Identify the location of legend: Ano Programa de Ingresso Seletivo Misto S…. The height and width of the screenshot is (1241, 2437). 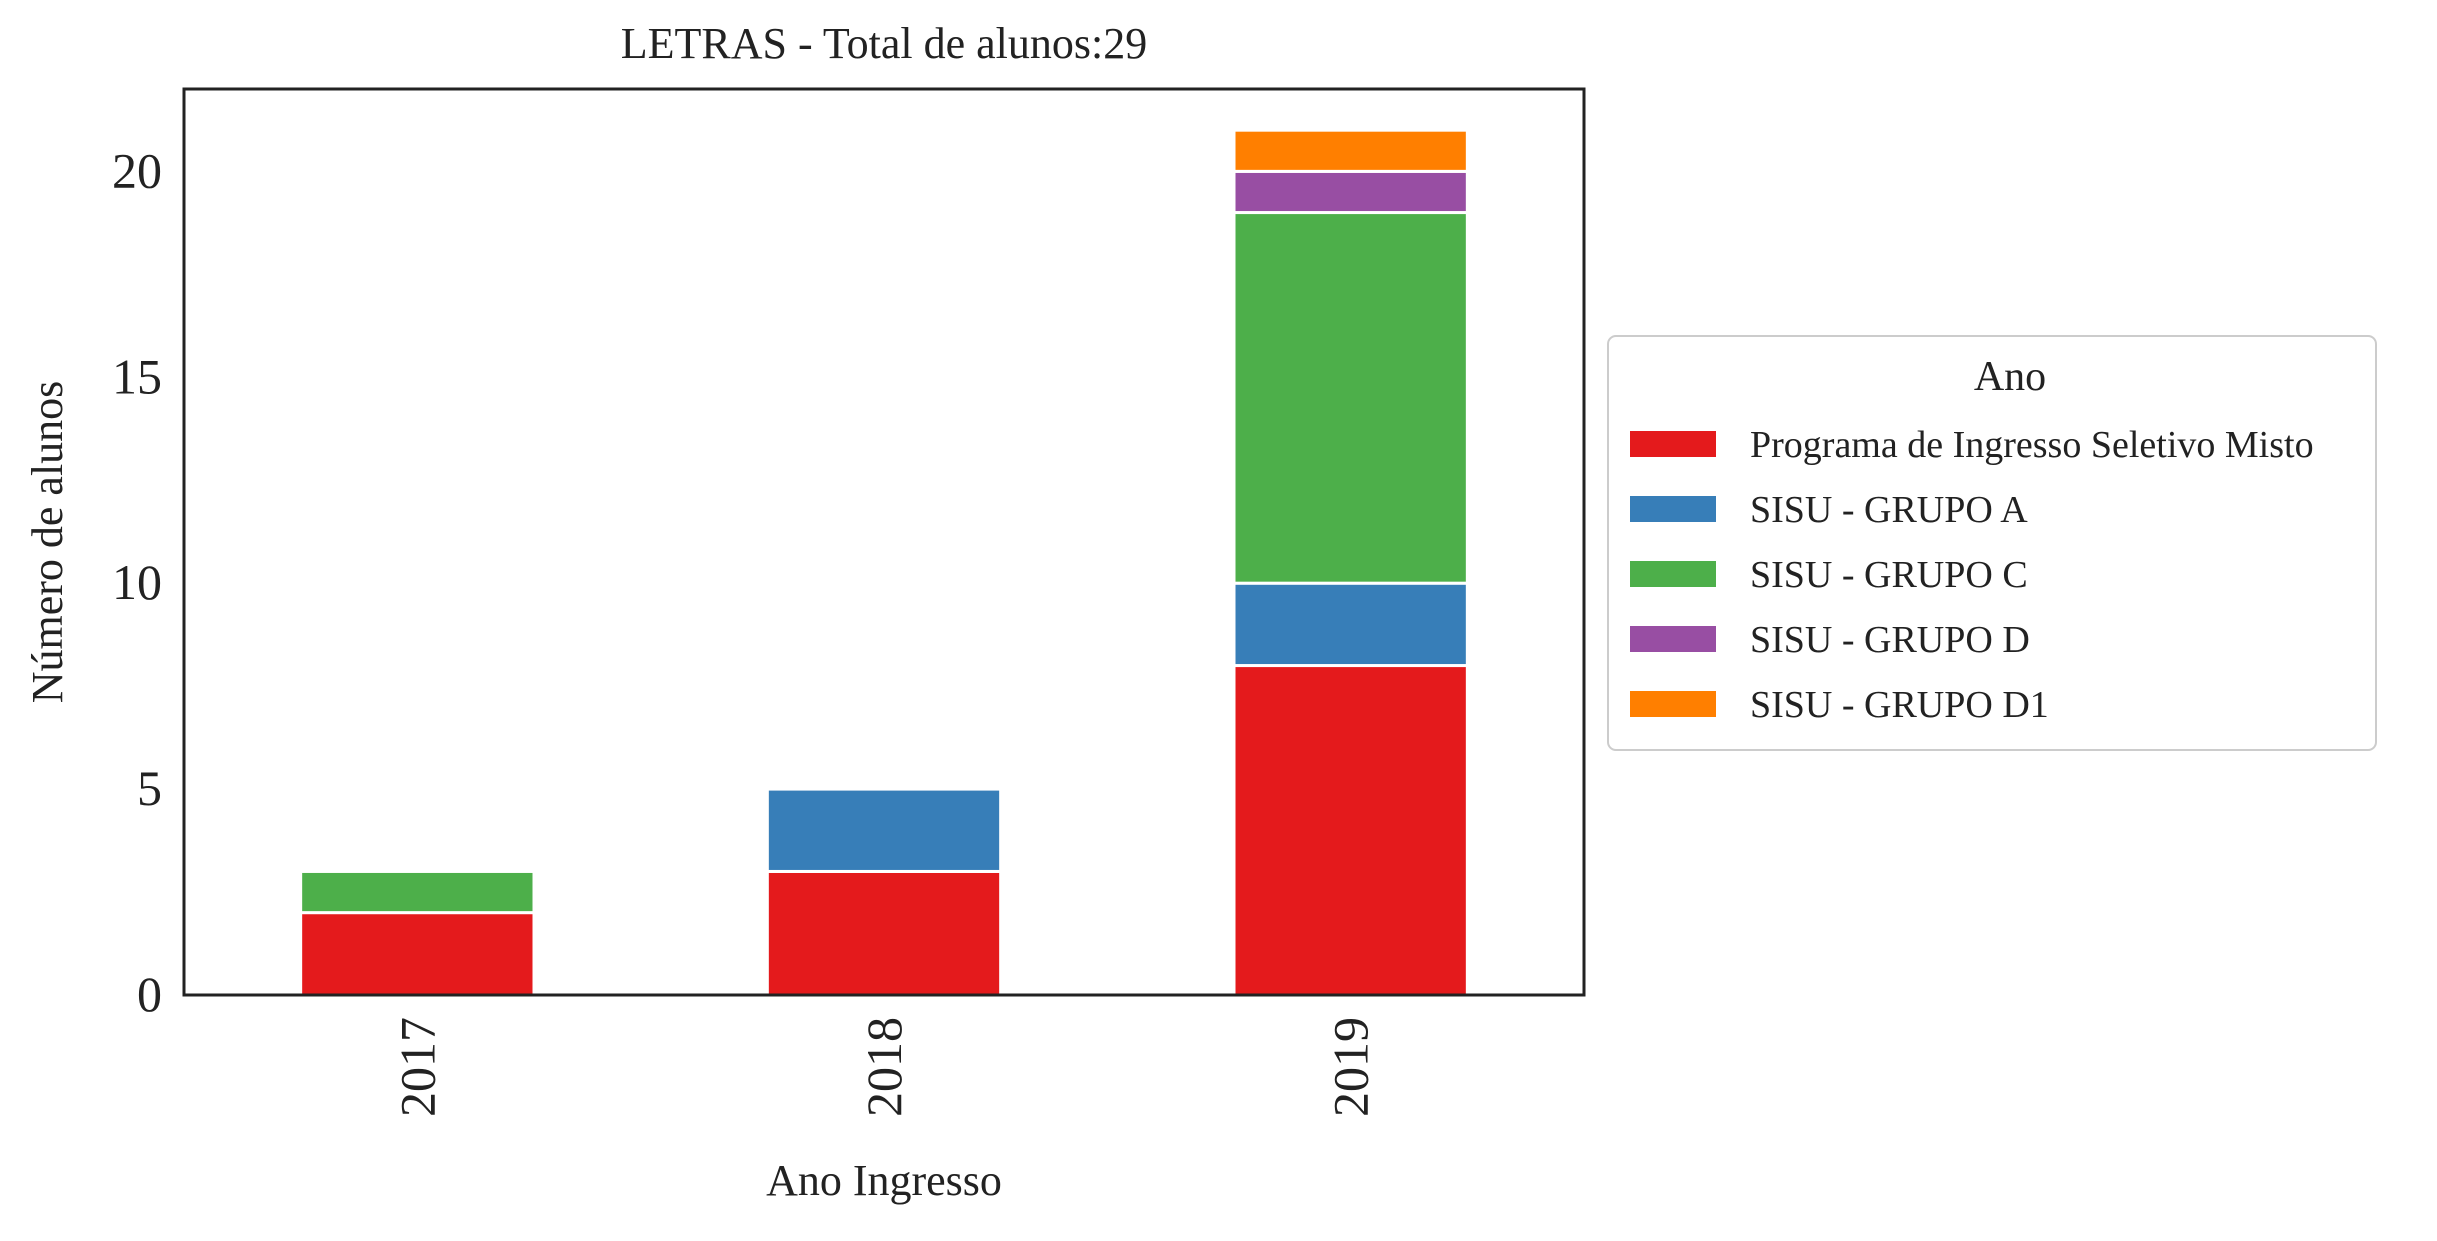
(1992, 543).